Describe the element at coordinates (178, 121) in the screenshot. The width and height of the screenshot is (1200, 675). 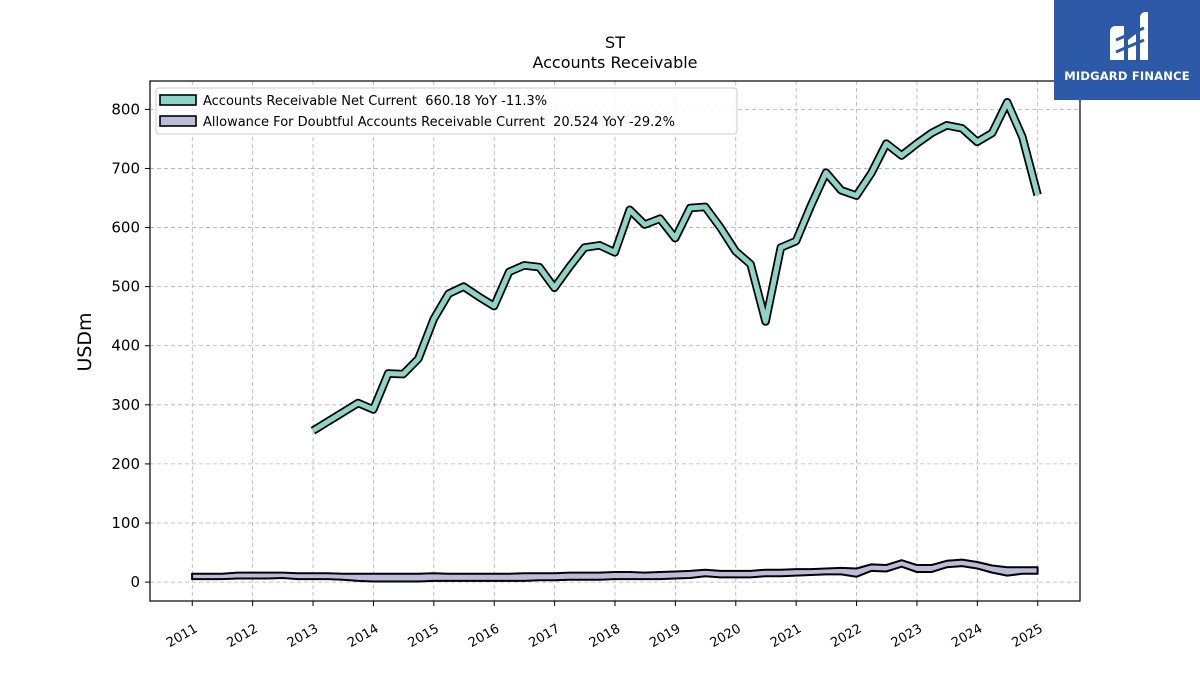
I see `legend-swatch-allowance` at that location.